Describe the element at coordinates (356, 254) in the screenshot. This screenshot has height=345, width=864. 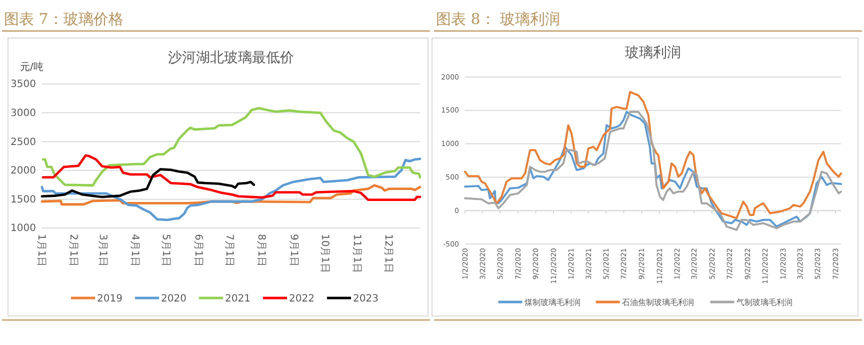
I see `x-tick-label: 11月1日` at that location.